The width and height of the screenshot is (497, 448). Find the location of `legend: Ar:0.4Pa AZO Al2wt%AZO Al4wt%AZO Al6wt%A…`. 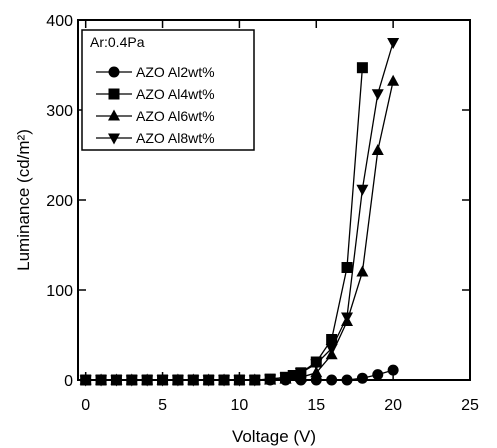

legend: Ar:0.4Pa AZO Al2wt%AZO Al4wt%AZO Al6wt%A… is located at coordinates (168, 90).